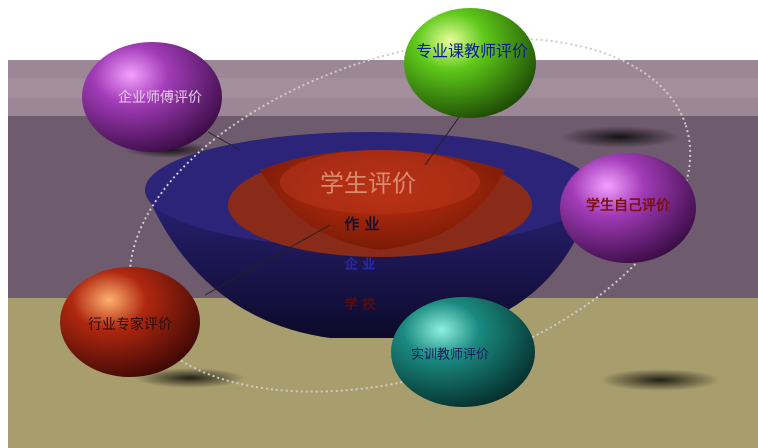  I want to click on sphere: 企业师傅评价, so click(152, 97).